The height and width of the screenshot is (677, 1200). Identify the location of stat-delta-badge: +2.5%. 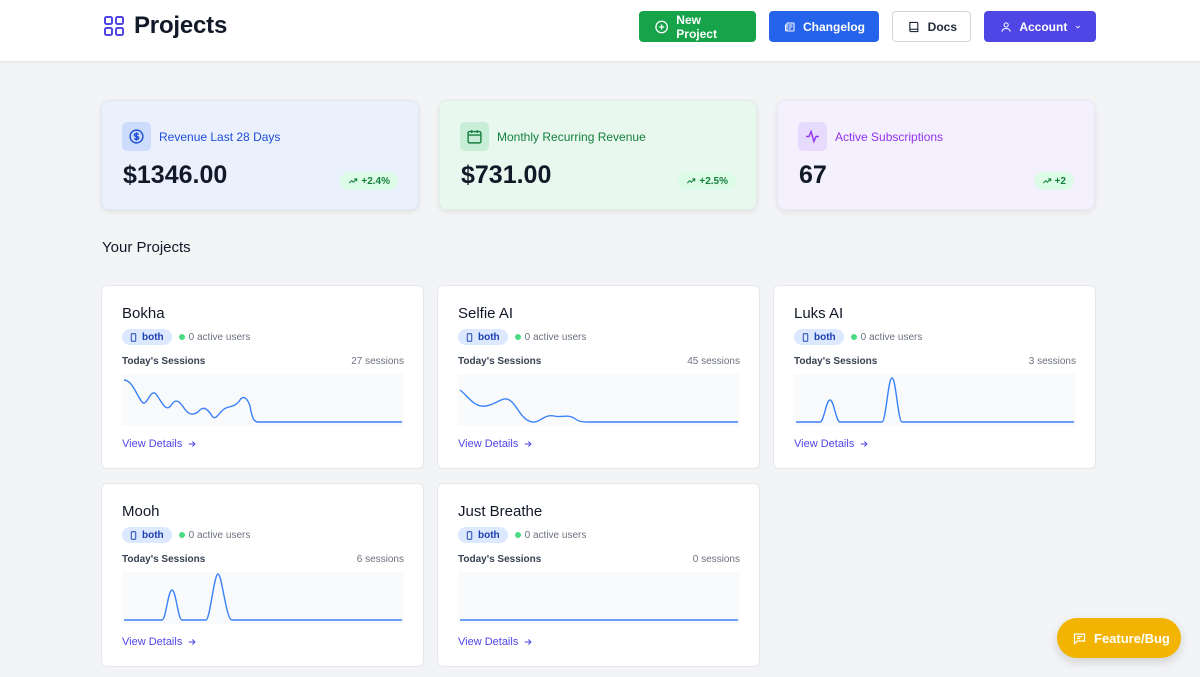
(707, 181).